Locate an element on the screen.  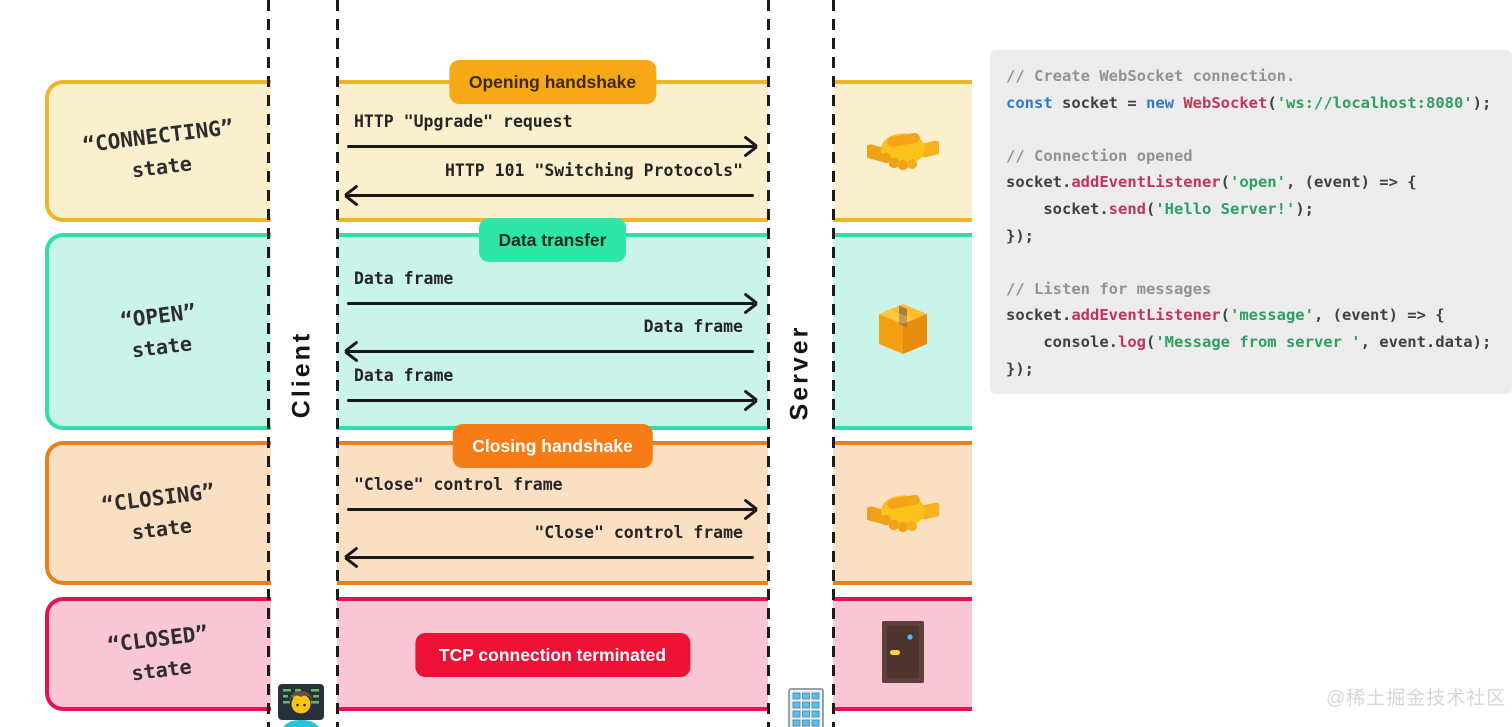
server-band-closed is located at coordinates (902, 654).